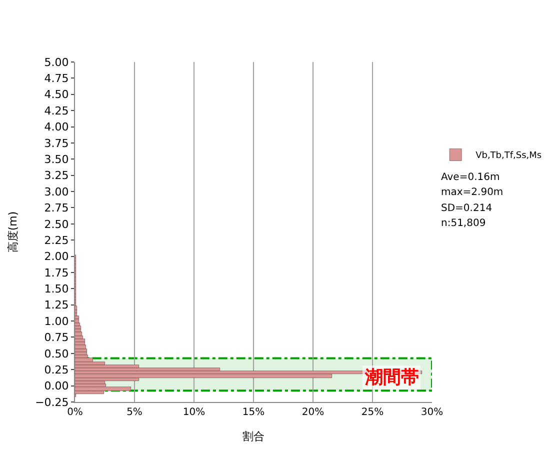  I want to click on text: n:51,809, so click(463, 223).